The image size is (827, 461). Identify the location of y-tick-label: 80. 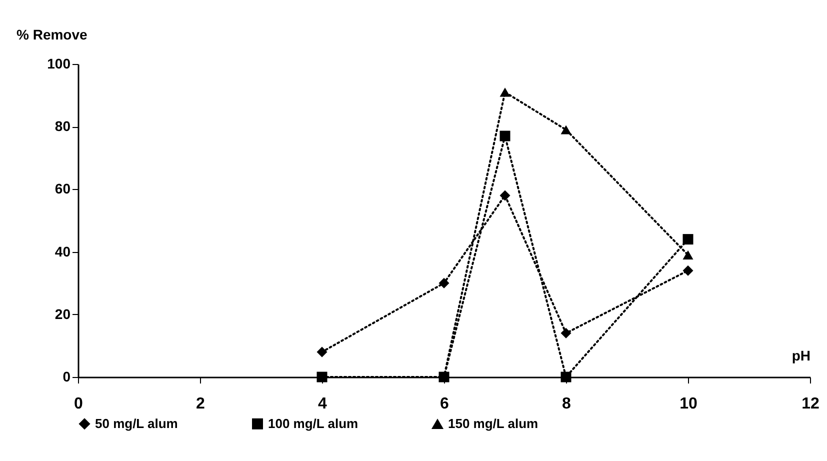
(62, 126).